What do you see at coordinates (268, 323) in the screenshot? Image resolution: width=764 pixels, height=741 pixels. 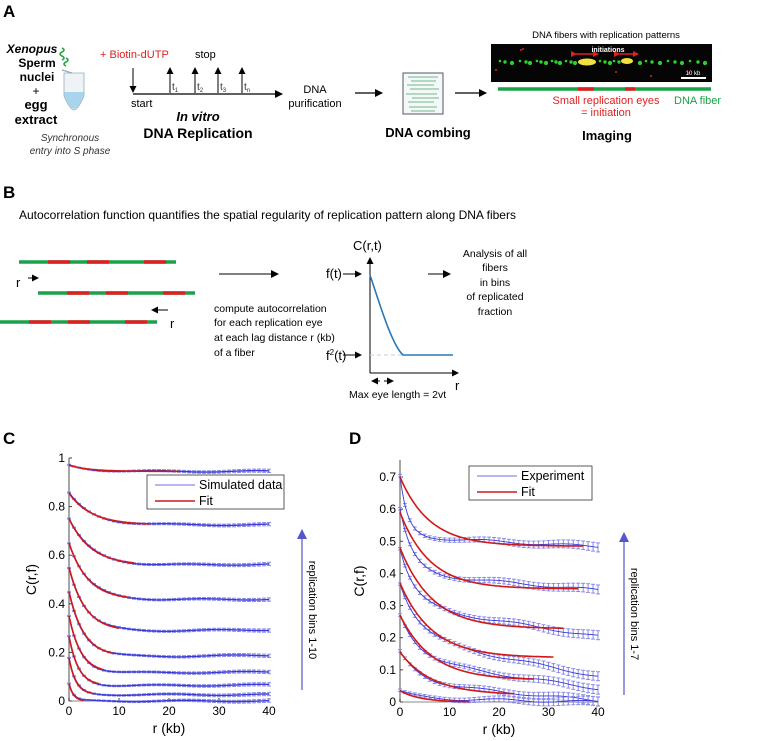 I see `compute-line: for each replication eye` at bounding box center [268, 323].